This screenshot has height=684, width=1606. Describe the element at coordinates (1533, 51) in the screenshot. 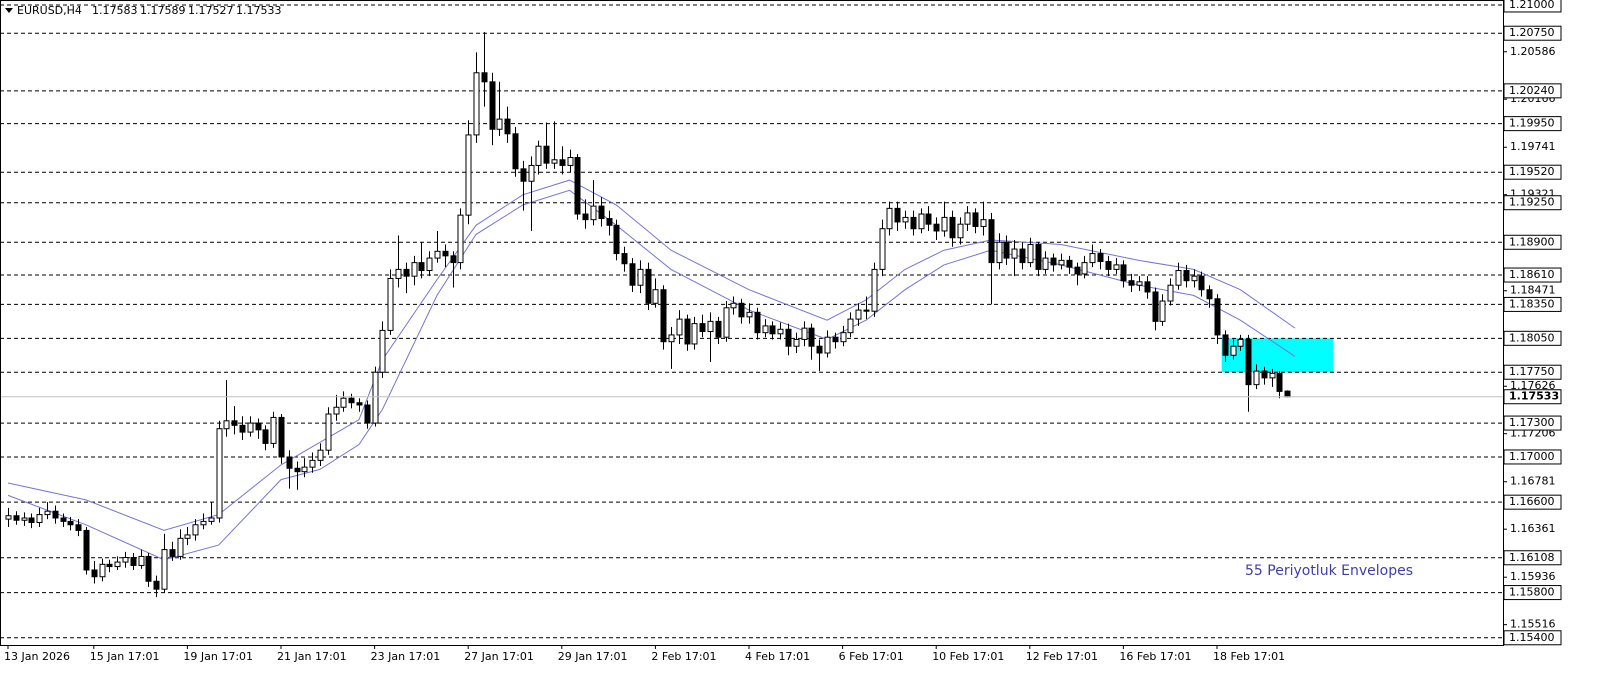

I see `y-tick-label: 1.20586` at that location.